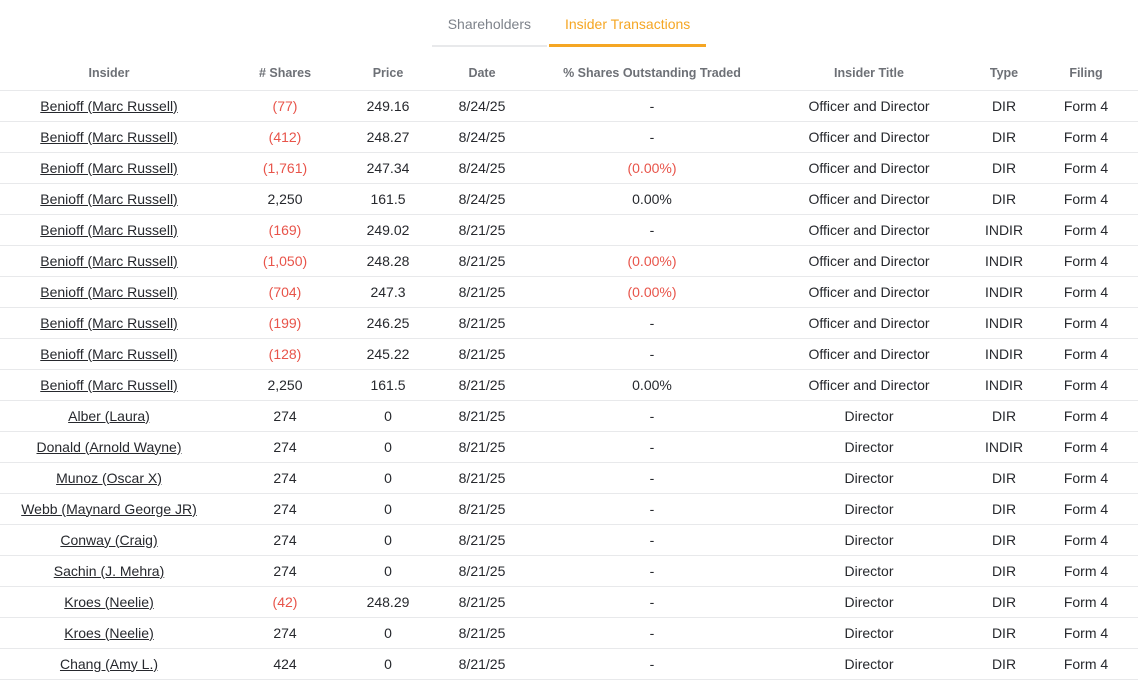 This screenshot has height=699, width=1138. I want to click on insider-link: Chang (Amy L.), so click(109, 663).